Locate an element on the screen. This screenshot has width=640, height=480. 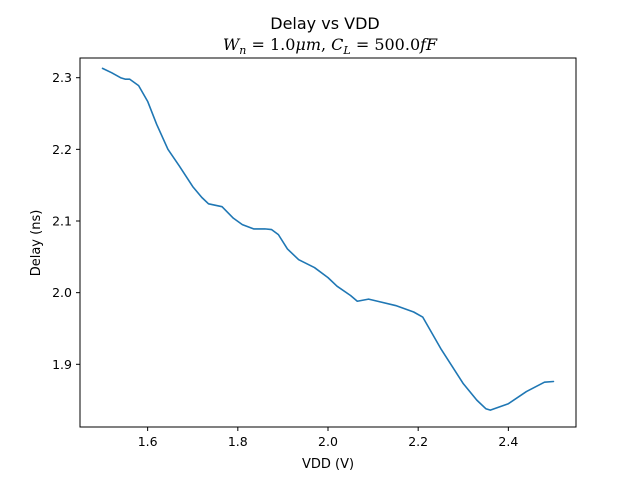
subtitle-part: C is located at coordinates (337, 44).